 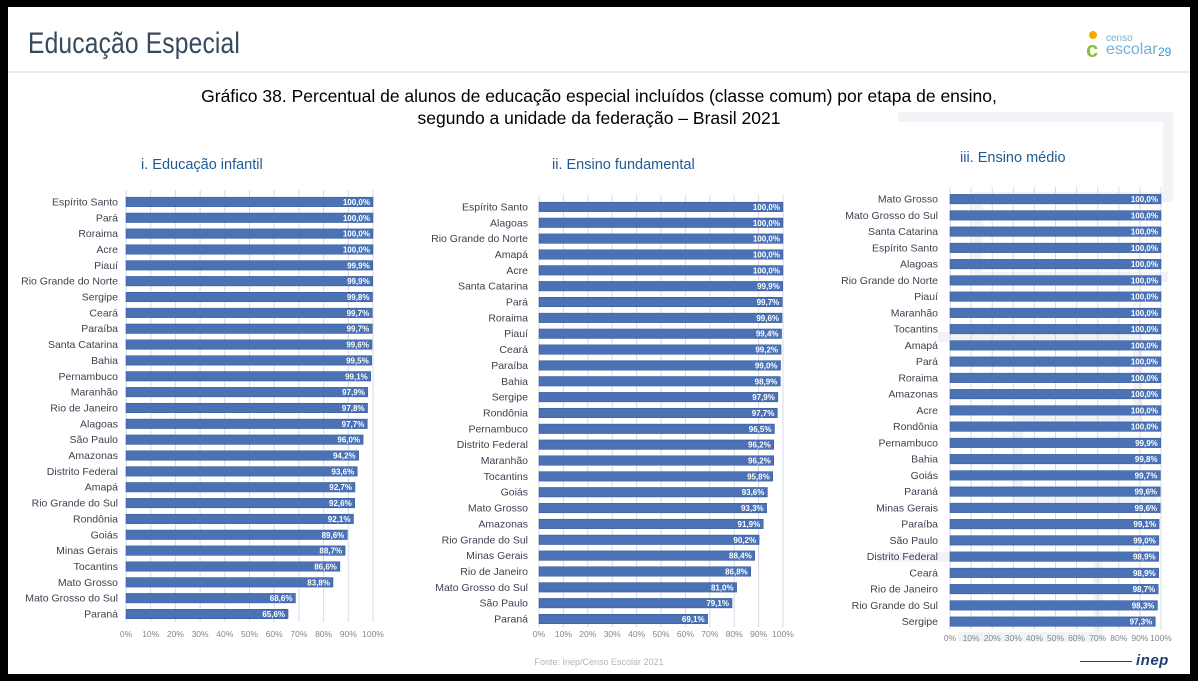 What do you see at coordinates (94, 393) in the screenshot?
I see `category-label: Maranhão` at bounding box center [94, 393].